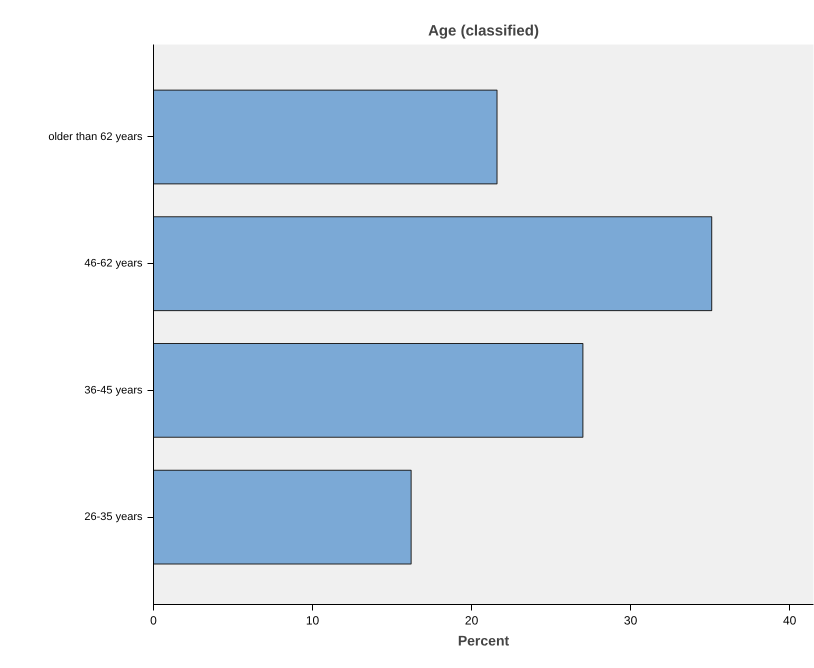 The image size is (814, 668). What do you see at coordinates (95, 136) in the screenshot?
I see `y-tick-label: older than 62 years` at bounding box center [95, 136].